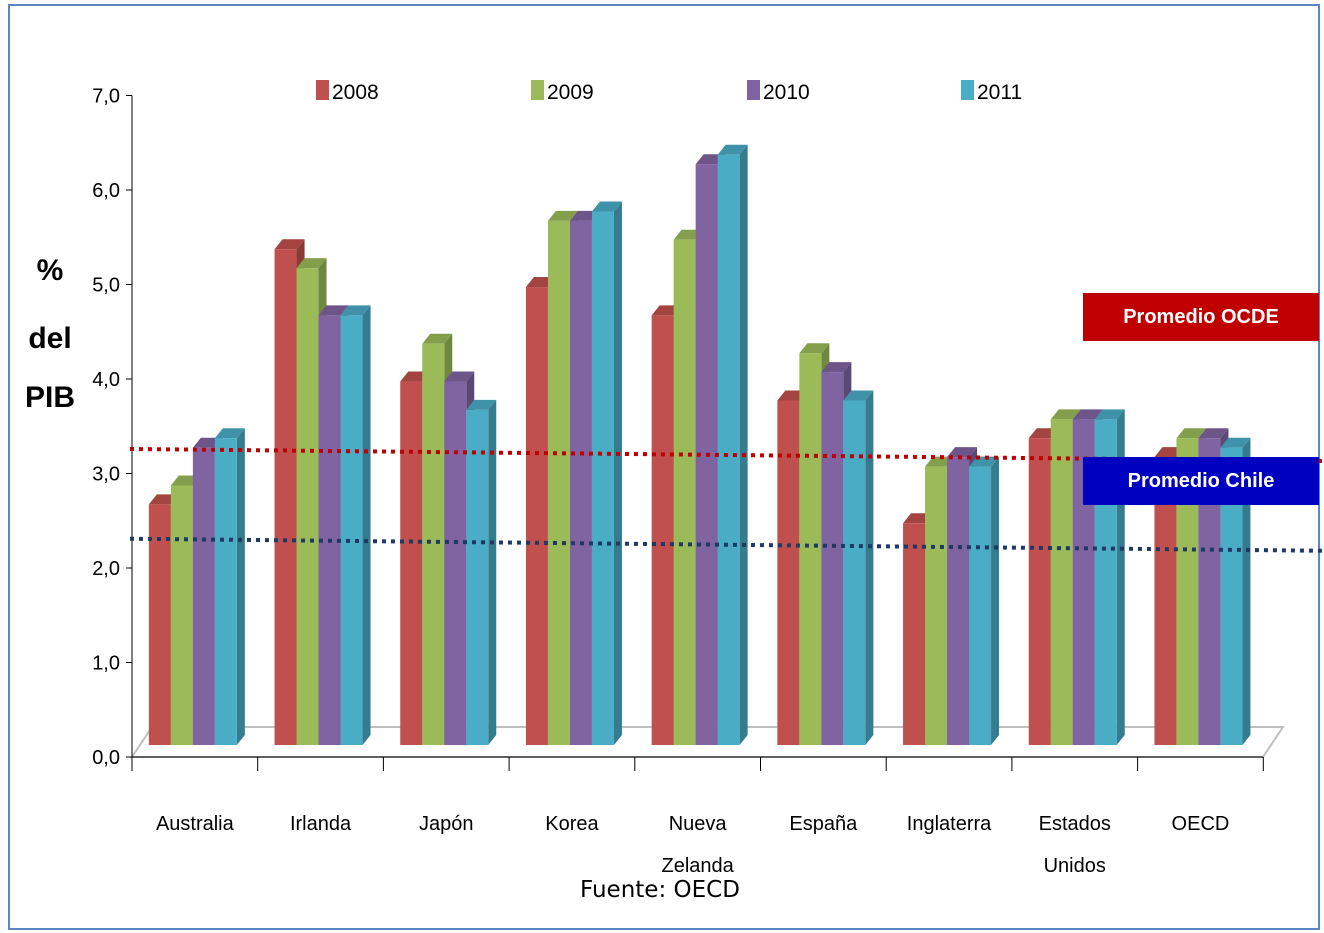 The width and height of the screenshot is (1324, 933). Describe the element at coordinates (698, 866) in the screenshot. I see `x-tick-label: Zelanda` at that location.